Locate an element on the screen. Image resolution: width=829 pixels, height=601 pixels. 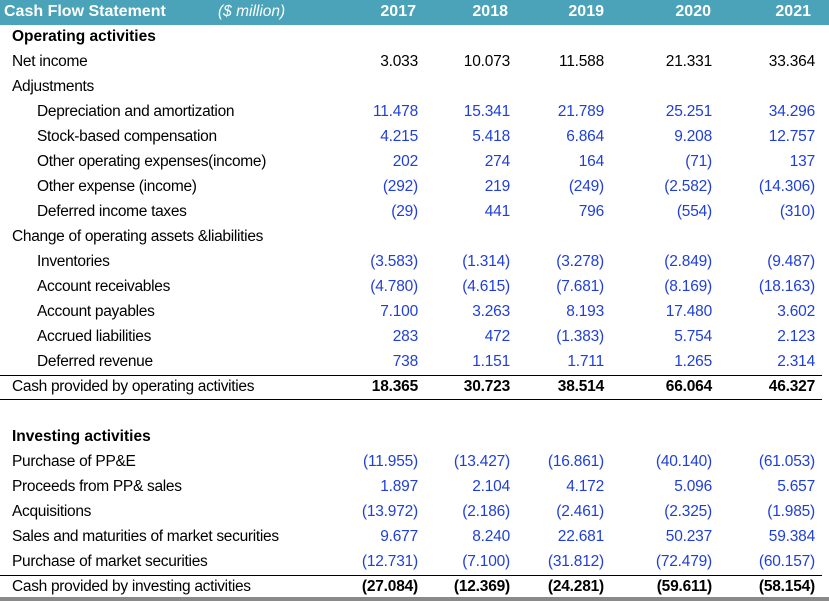
row-label: Stock-based compensation is located at coordinates (127, 136).